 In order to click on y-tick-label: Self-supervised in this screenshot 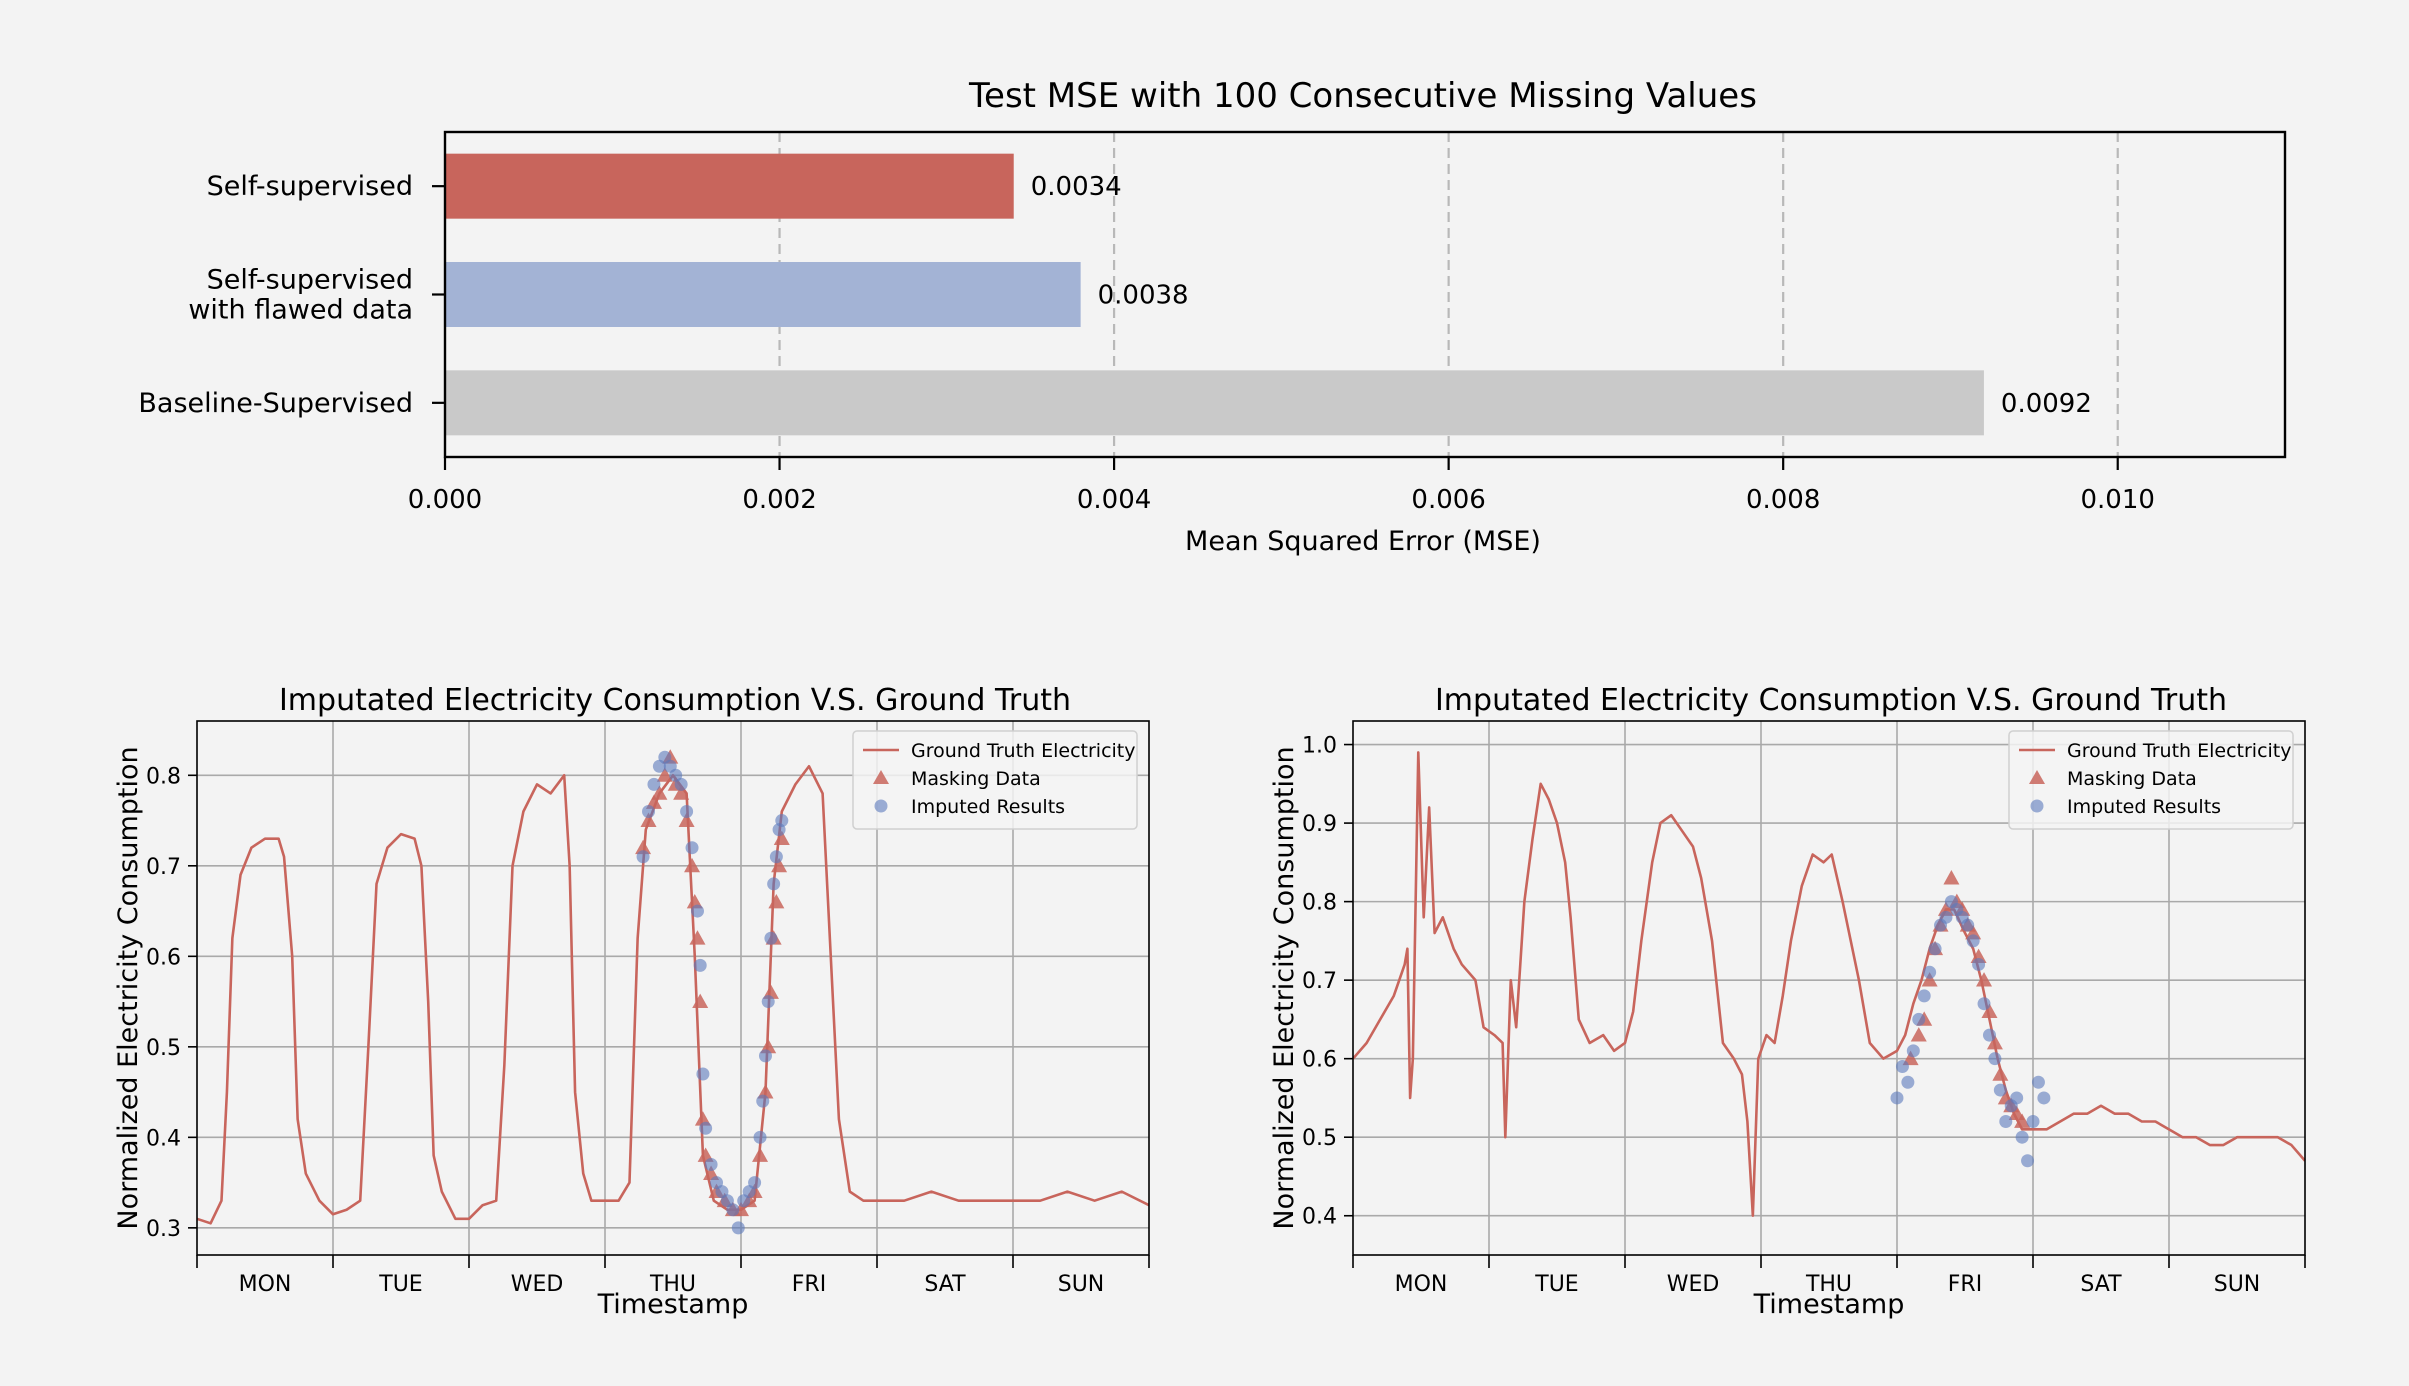, I will do `click(310, 186)`.